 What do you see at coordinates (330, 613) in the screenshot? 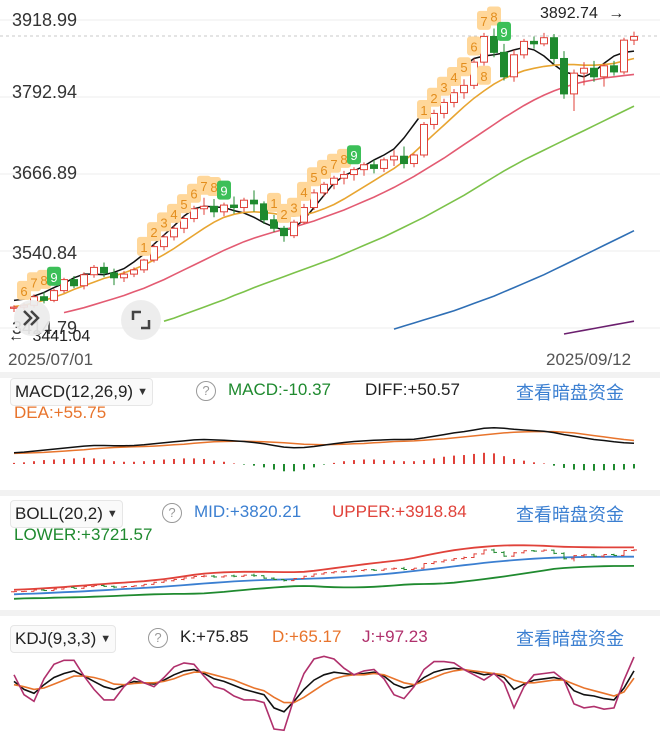
I see `separator` at bounding box center [330, 613].